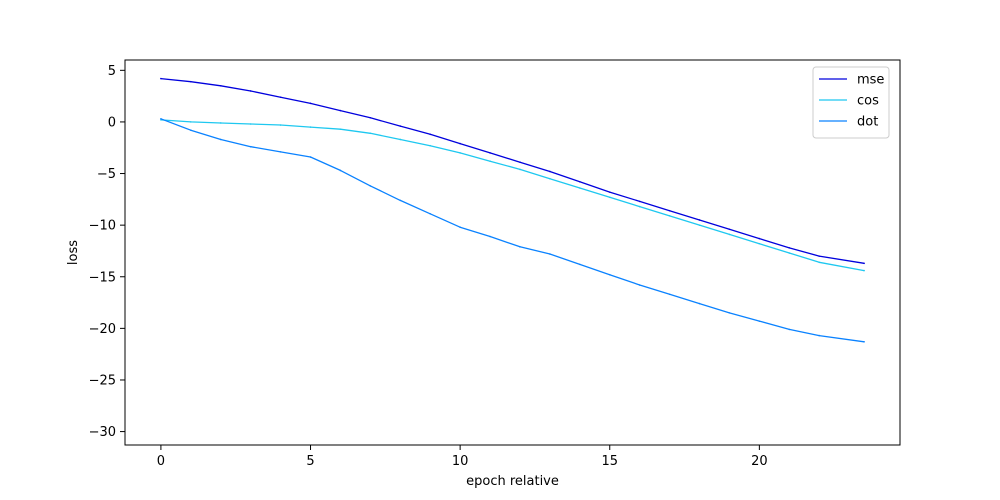 The height and width of the screenshot is (500, 1000). I want to click on y-axis-title: loss, so click(73, 252).